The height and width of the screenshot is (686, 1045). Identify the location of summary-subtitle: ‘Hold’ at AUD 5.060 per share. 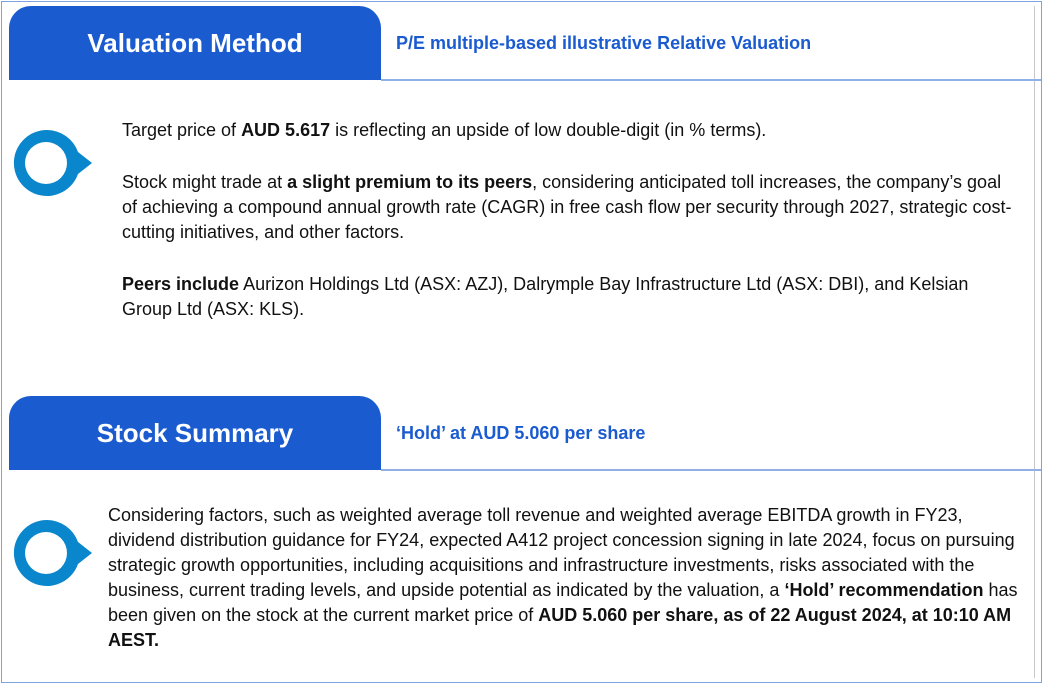
(521, 433).